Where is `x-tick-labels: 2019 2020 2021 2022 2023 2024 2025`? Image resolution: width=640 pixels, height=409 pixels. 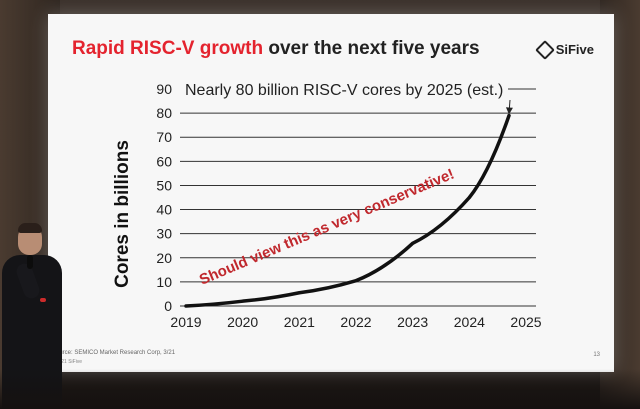
x-tick-labels: 2019 2020 2021 2022 2023 2024 2025 is located at coordinates (355, 322).